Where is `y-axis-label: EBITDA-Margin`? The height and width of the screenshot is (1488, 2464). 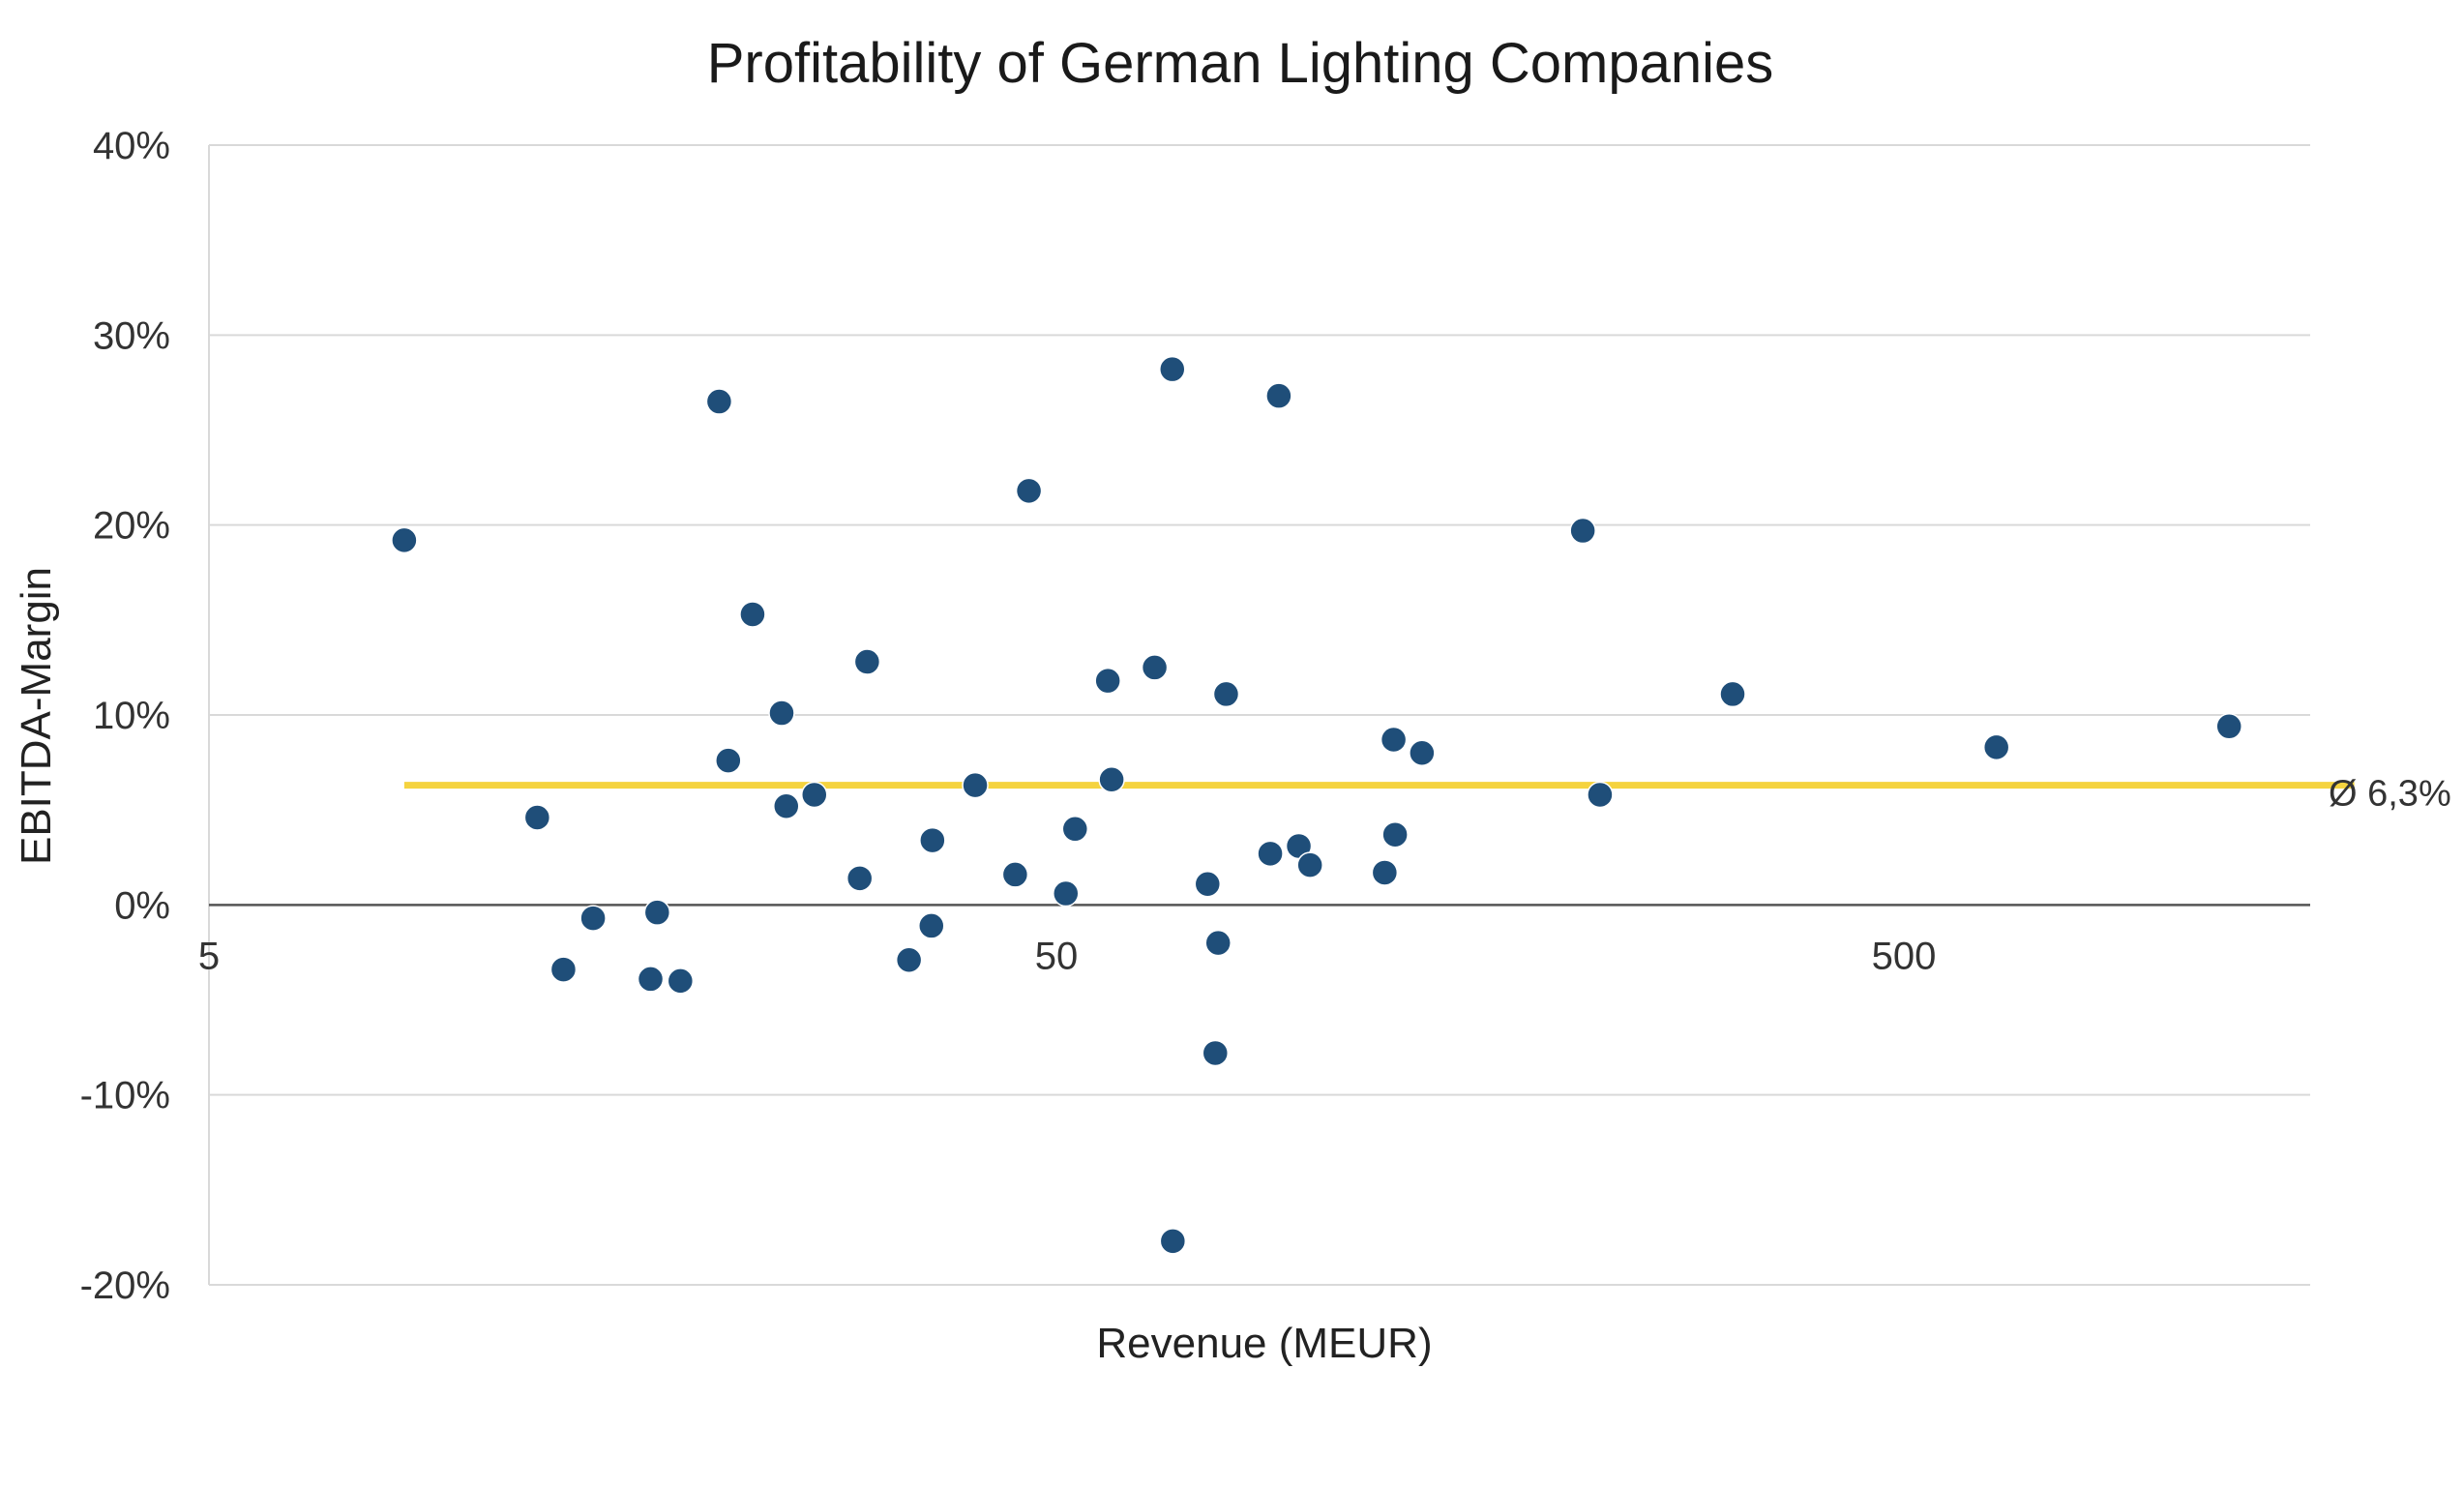
y-axis-label: EBITDA-Margin is located at coordinates (36, 716).